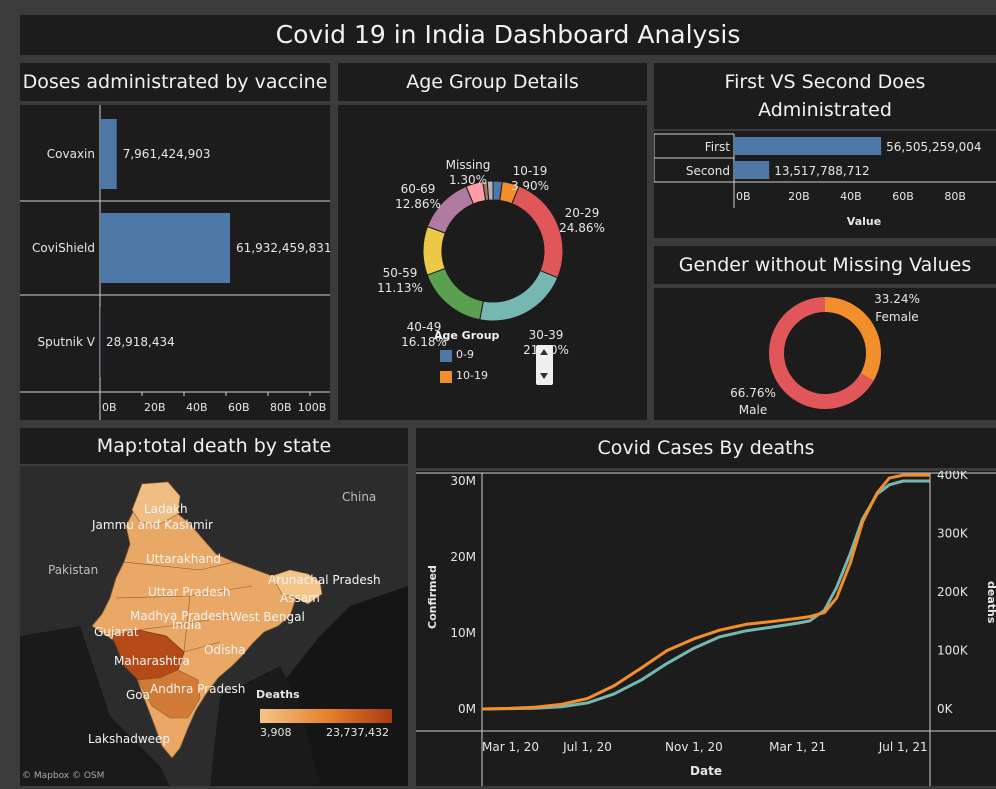 The width and height of the screenshot is (996, 789). Describe the element at coordinates (267, 617) in the screenshot. I see `map-label-wb: West Bengal` at that location.